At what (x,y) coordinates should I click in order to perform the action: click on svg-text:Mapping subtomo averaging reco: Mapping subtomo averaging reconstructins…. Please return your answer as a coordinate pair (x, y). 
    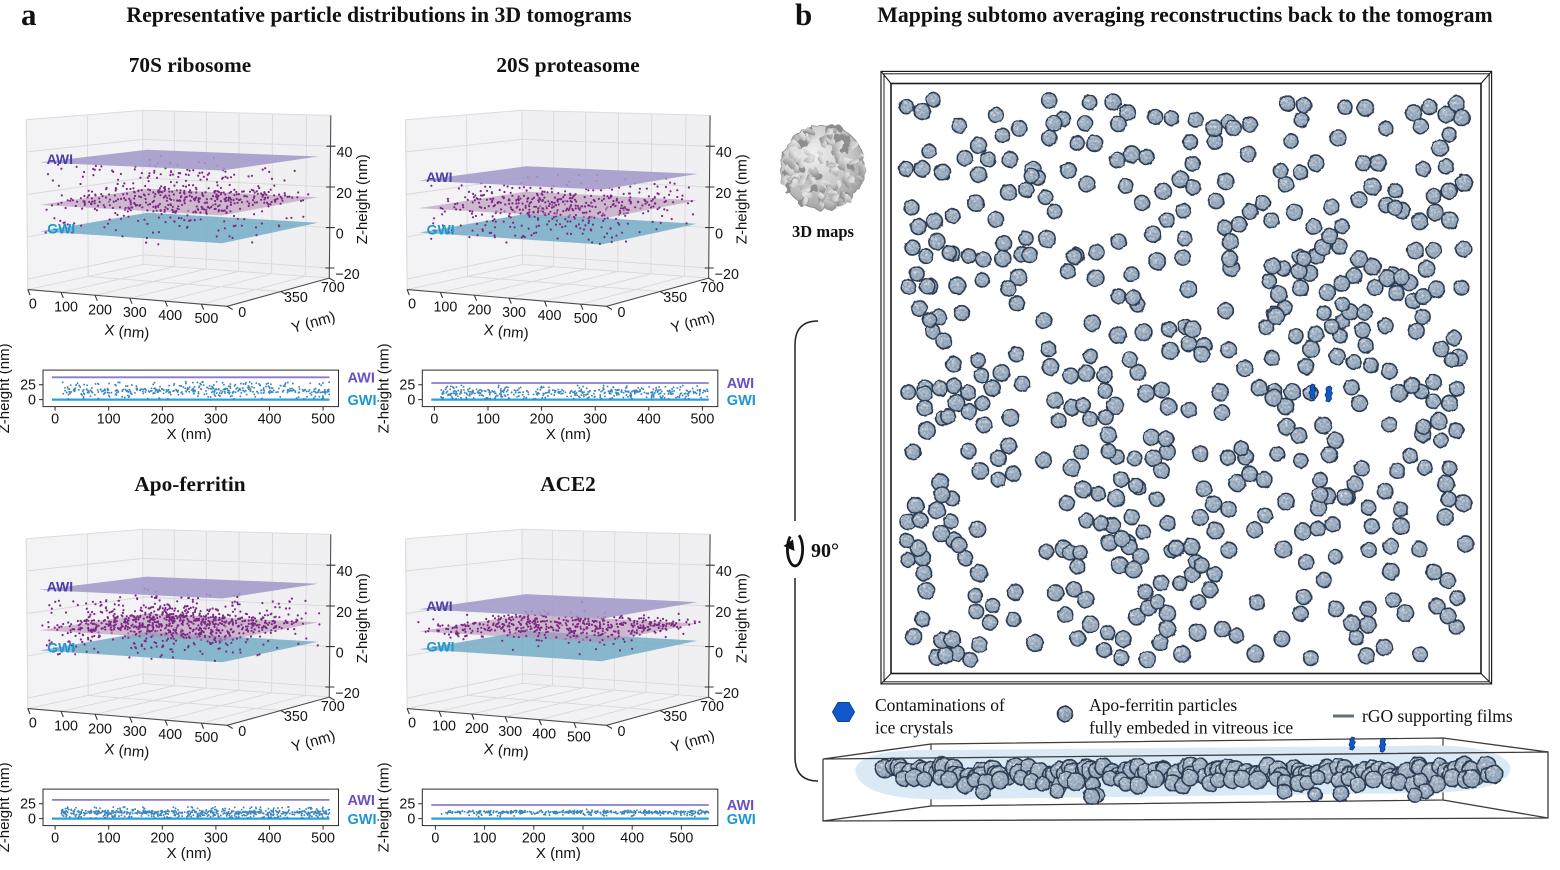
    Looking at the image, I should click on (1184, 15).